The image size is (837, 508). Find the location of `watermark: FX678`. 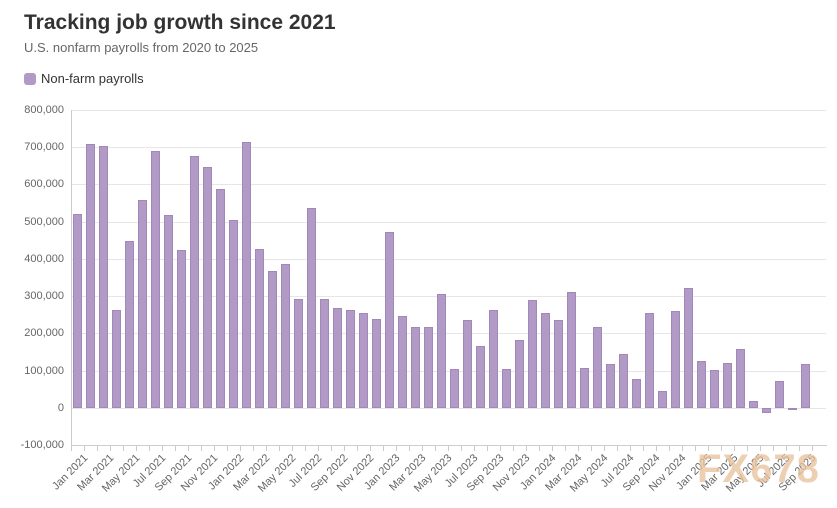

watermark: FX678 is located at coordinates (758, 469).